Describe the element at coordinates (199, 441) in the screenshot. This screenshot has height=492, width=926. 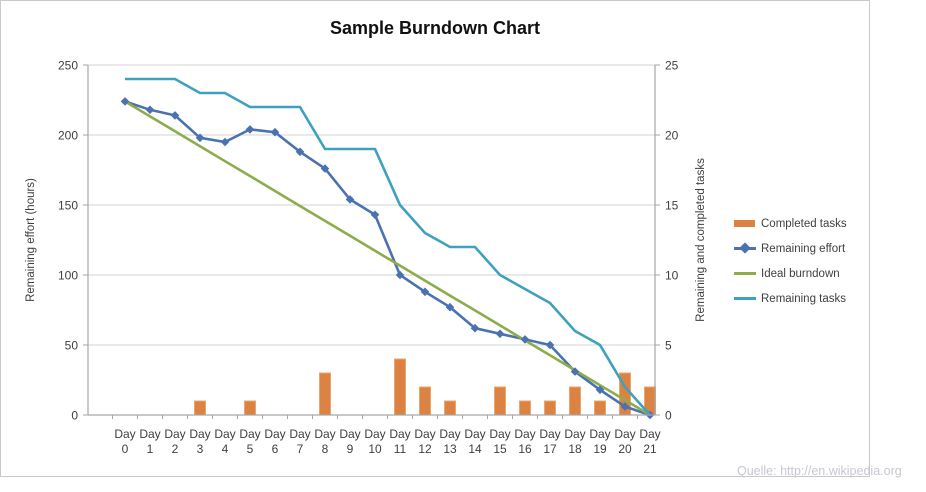
I see `x-tick-label: Day 3` at that location.